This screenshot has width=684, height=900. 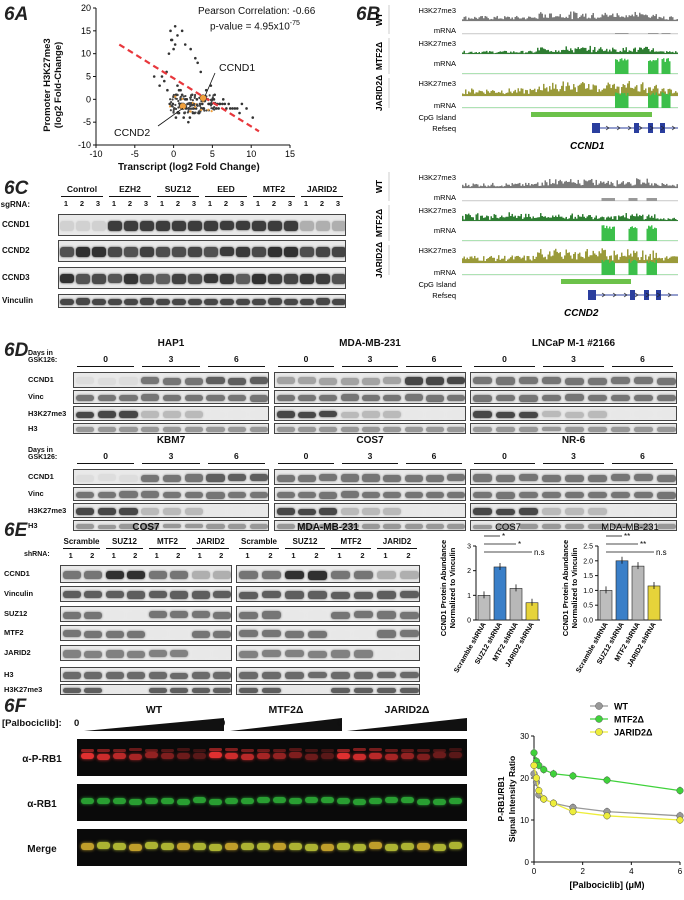 What do you see at coordinates (596, 128) in the screenshot?
I see `refseq-exon` at bounding box center [596, 128].